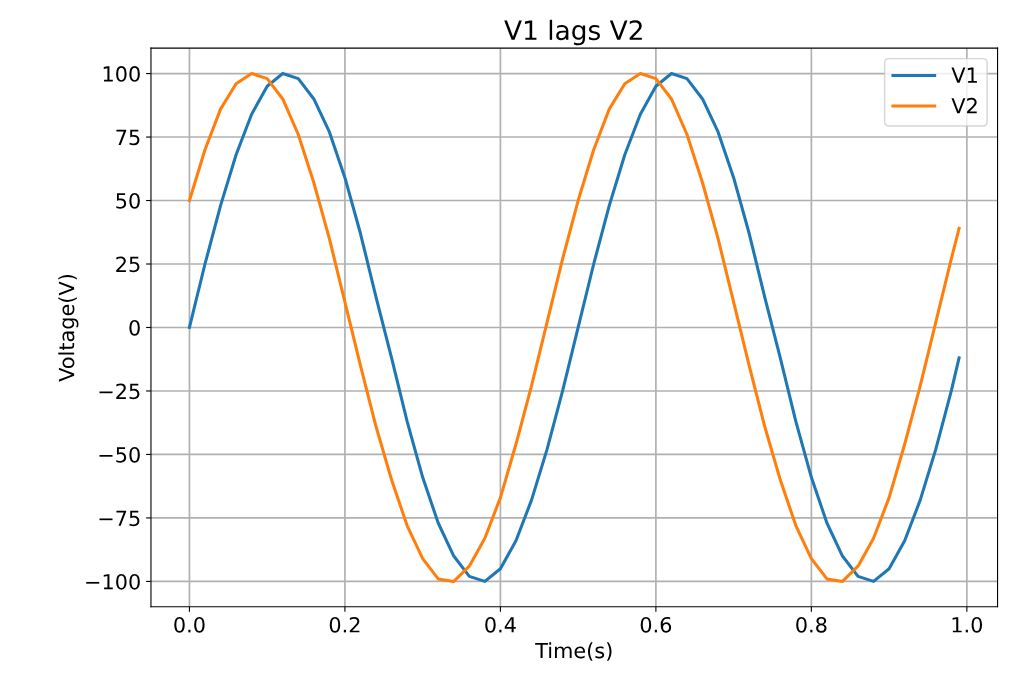 The width and height of the screenshot is (1020, 688). What do you see at coordinates (68, 328) in the screenshot?
I see `y-axis-title: Voltage(V)` at bounding box center [68, 328].